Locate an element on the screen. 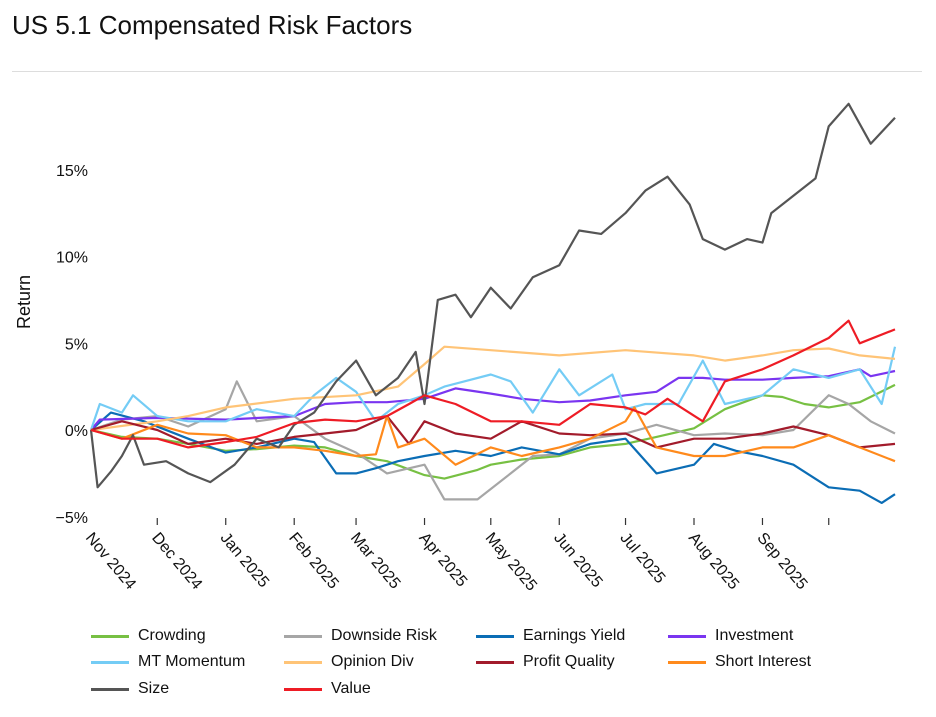  legend-label: MT Momentum is located at coordinates (192, 661).